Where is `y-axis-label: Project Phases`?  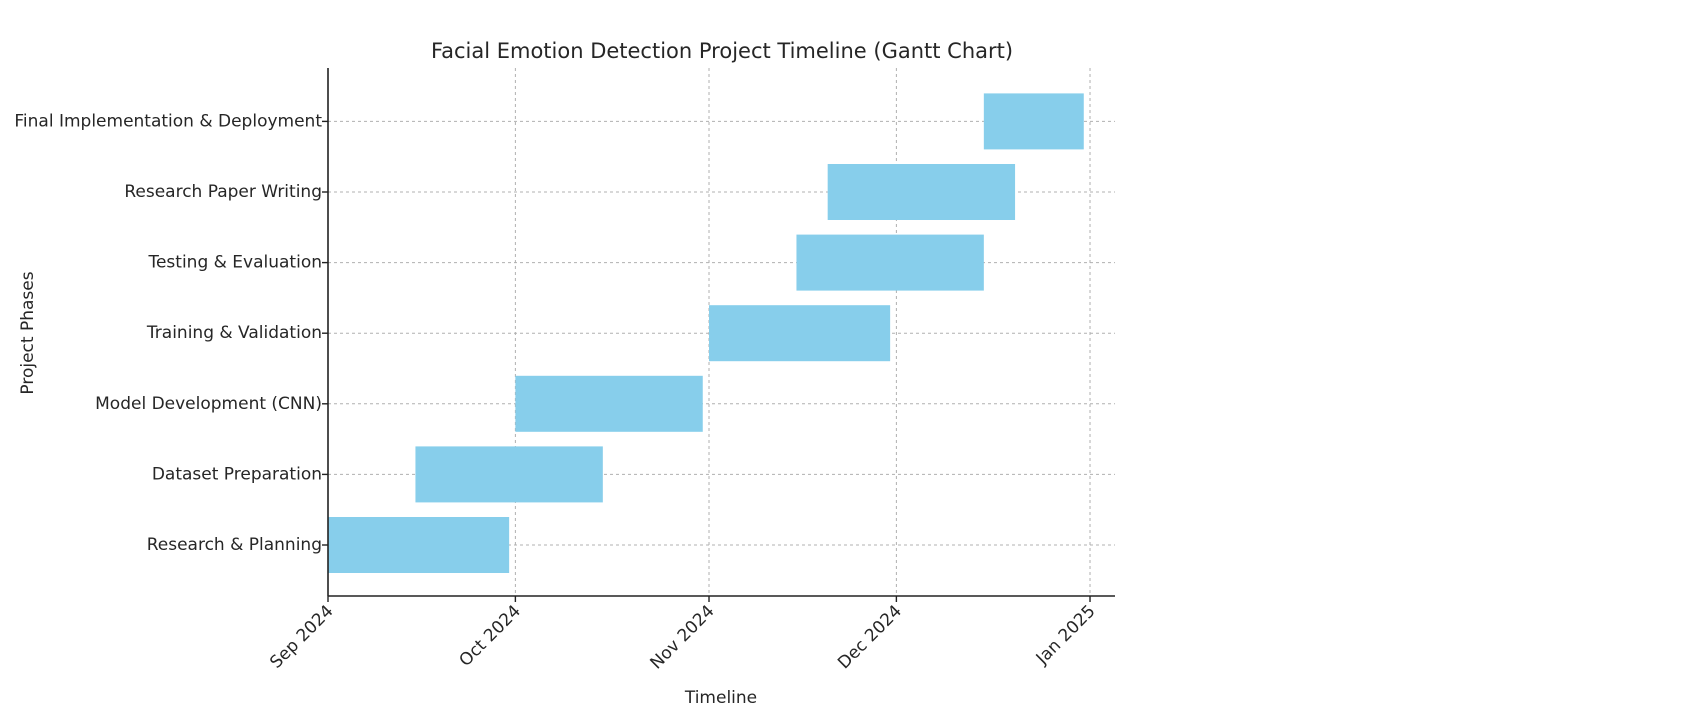 y-axis-label: Project Phases is located at coordinates (28, 332).